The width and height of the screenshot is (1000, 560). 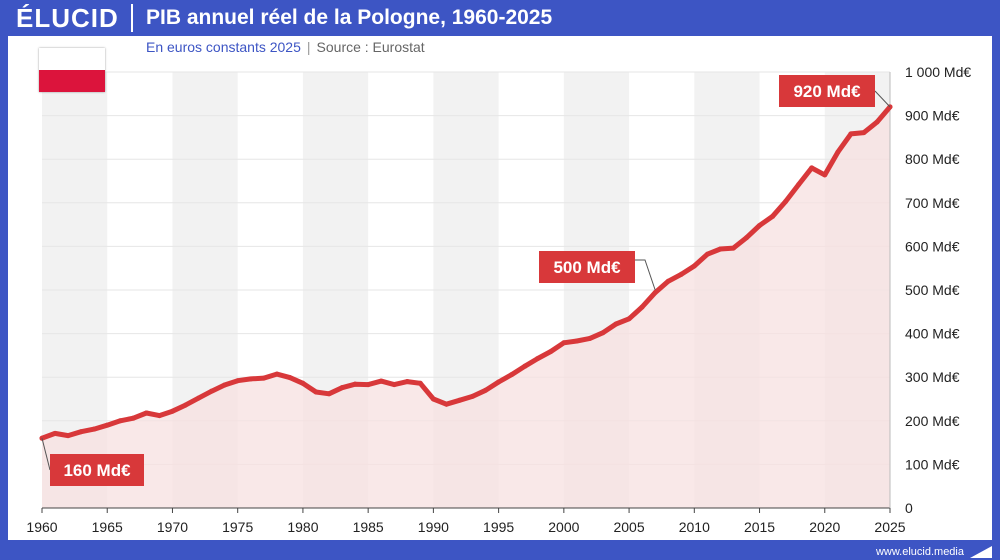 I want to click on x-tick-label: 2025, so click(x=889, y=527).